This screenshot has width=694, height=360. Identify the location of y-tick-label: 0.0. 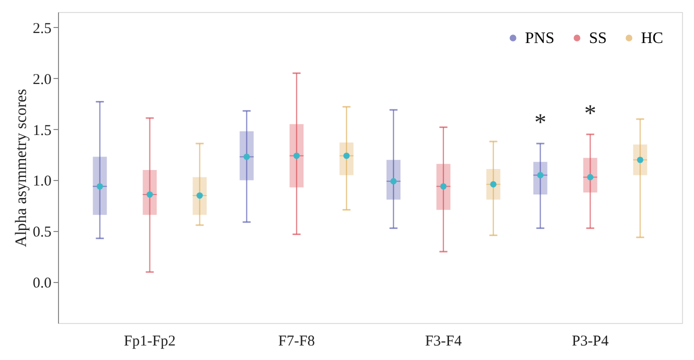
(42, 284).